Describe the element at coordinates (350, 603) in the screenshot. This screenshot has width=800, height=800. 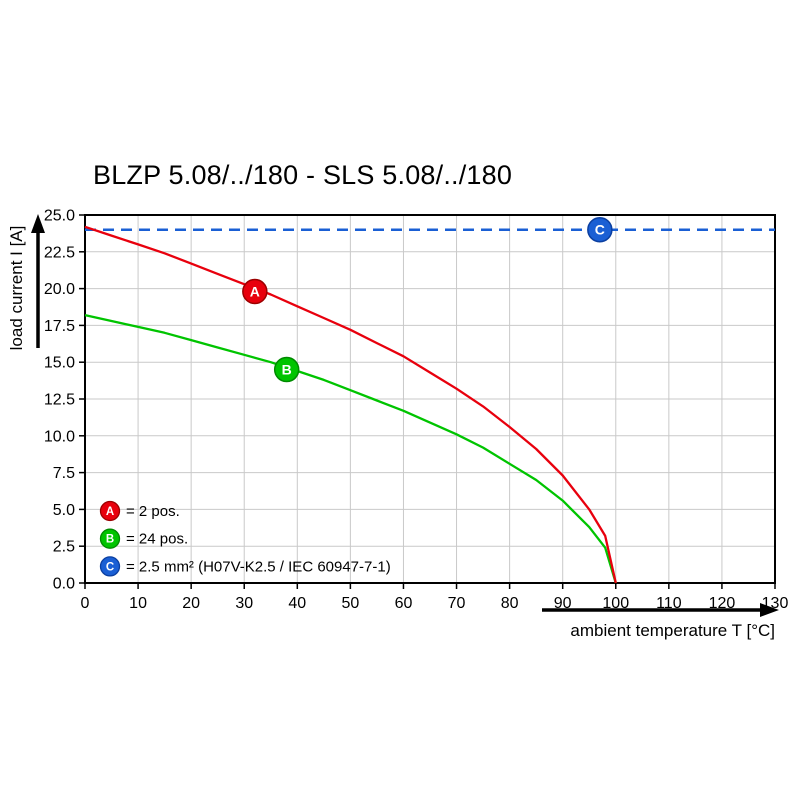
I see `x-tick-label: 50` at that location.